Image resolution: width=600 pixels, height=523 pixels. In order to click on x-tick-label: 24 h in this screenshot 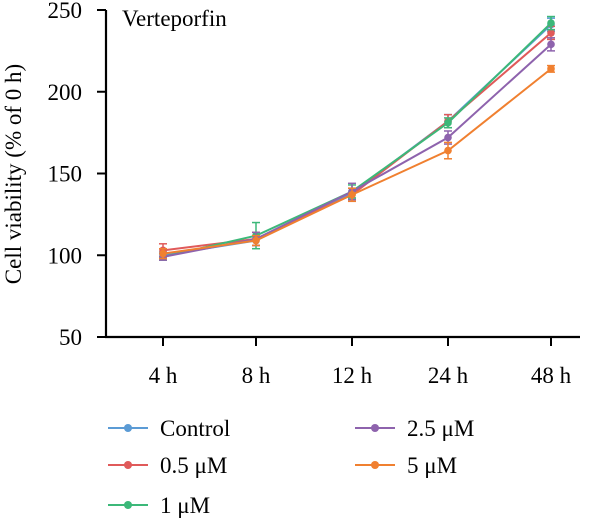, I will do `click(448, 375)`.